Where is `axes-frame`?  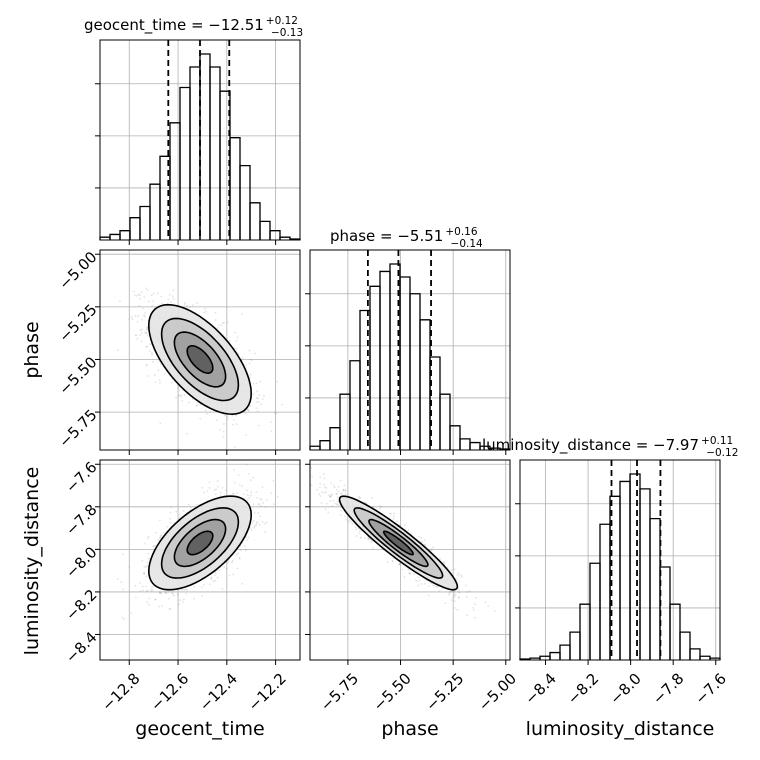
axes-frame is located at coordinates (620, 560).